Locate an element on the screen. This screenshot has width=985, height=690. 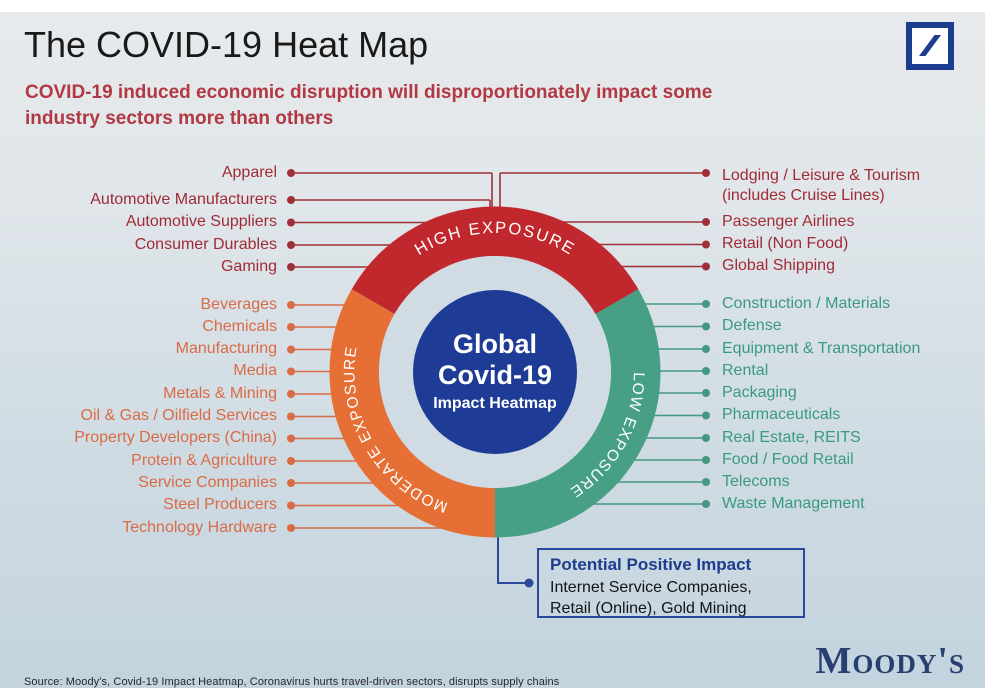
sector-label: Rental is located at coordinates (745, 370).